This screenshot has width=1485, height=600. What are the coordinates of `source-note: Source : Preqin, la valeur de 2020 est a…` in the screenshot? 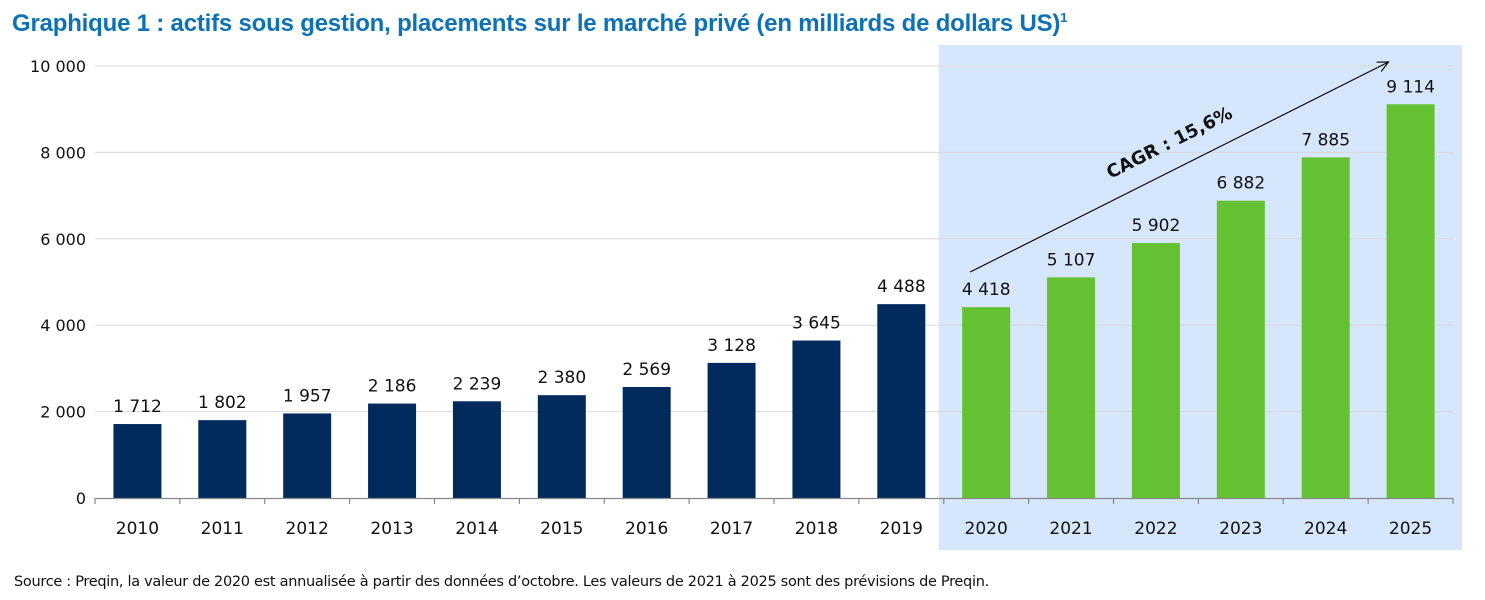 It's located at (501, 582).